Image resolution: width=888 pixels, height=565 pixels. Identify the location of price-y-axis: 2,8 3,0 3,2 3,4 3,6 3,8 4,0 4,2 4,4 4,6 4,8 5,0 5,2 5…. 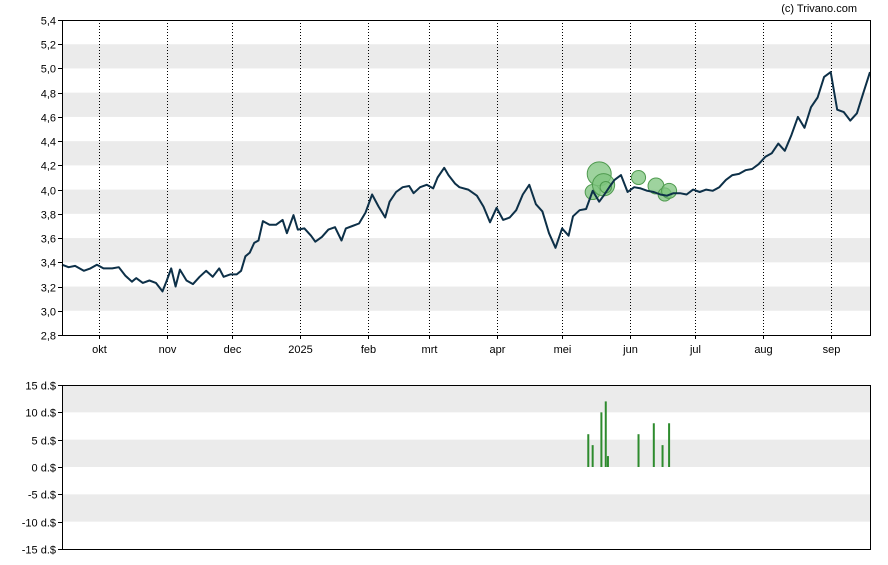
(51, 179).